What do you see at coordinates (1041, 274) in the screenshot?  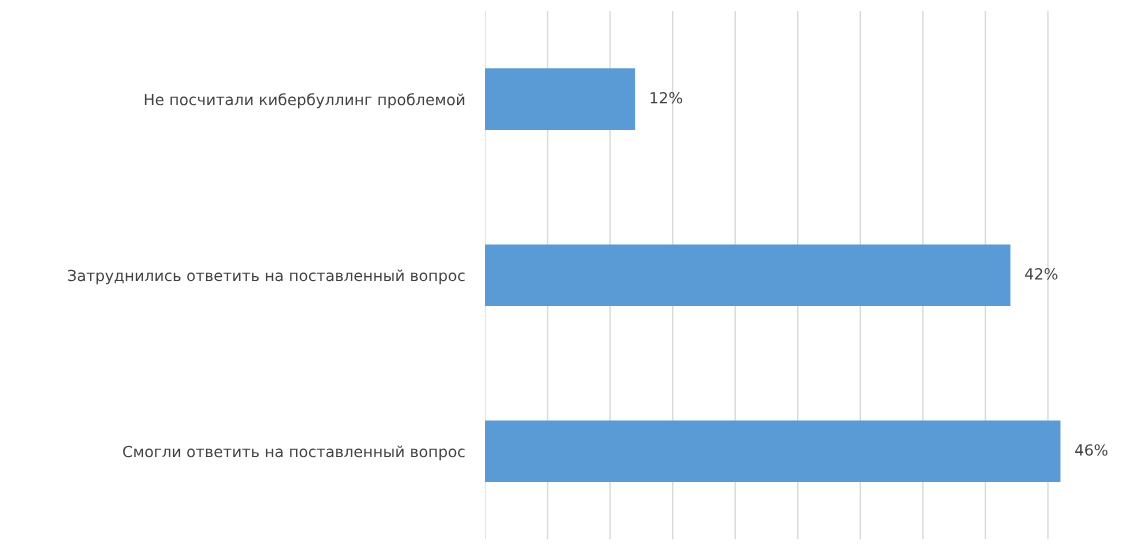 I see `data-label: 42%` at bounding box center [1041, 274].